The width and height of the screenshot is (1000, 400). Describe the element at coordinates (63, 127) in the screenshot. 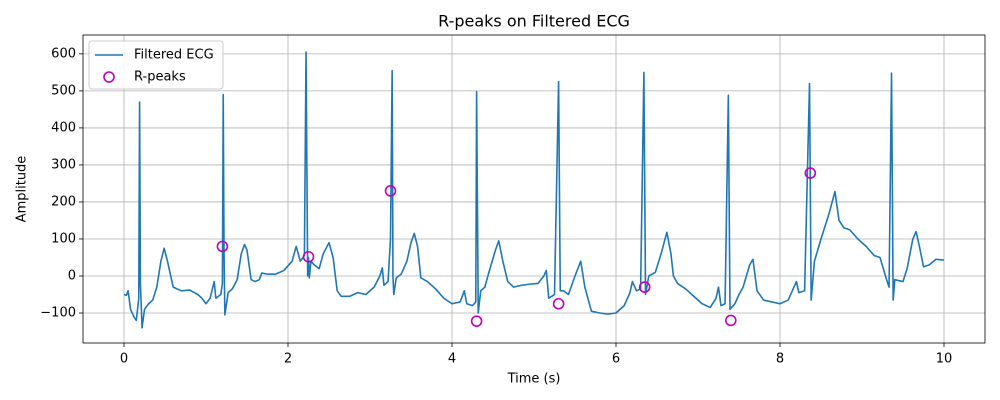

I see `y-tick-label: 400` at that location.